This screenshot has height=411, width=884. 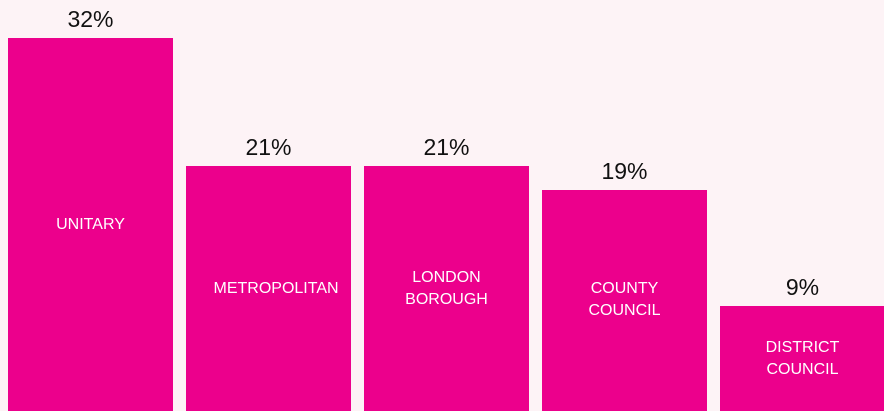 I want to click on value-label: 9%, so click(x=802, y=287).